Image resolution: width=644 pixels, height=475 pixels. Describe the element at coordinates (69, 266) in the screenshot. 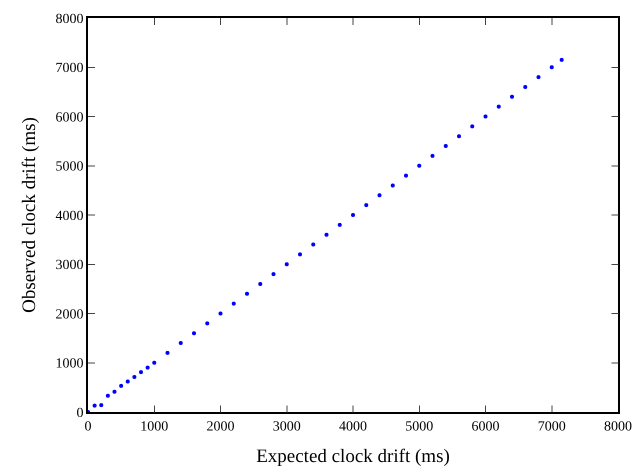

I see `y-tick-label: 3000` at that location.